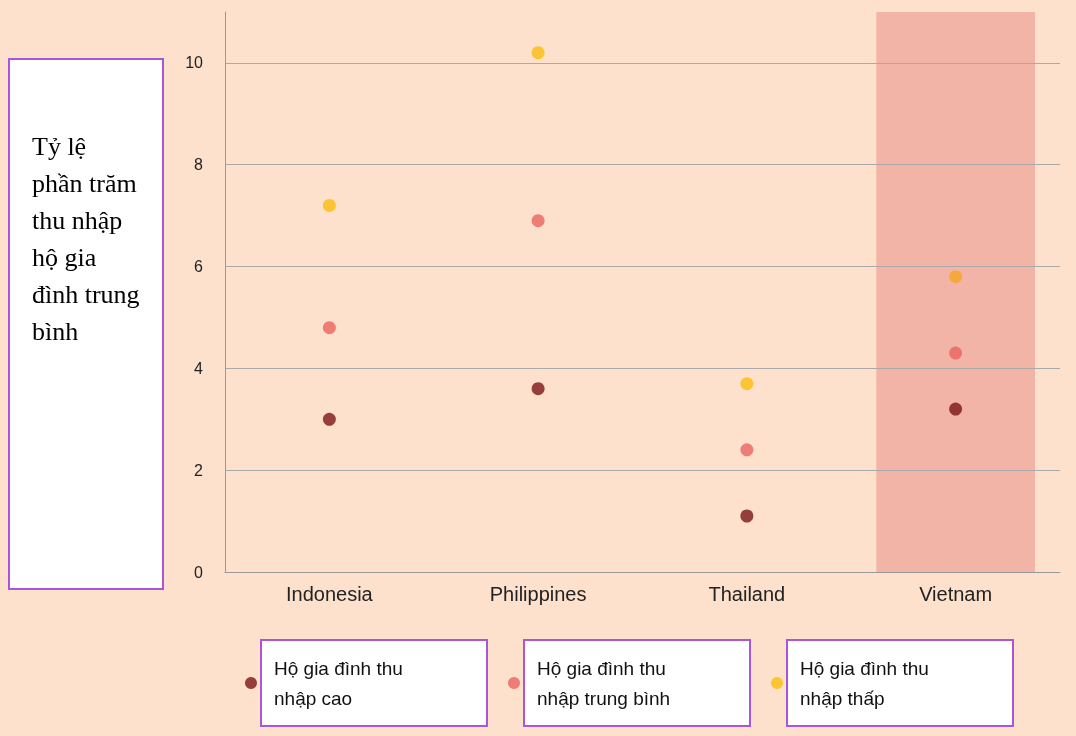  I want to click on x-tick-label: Vietnam, so click(956, 594).